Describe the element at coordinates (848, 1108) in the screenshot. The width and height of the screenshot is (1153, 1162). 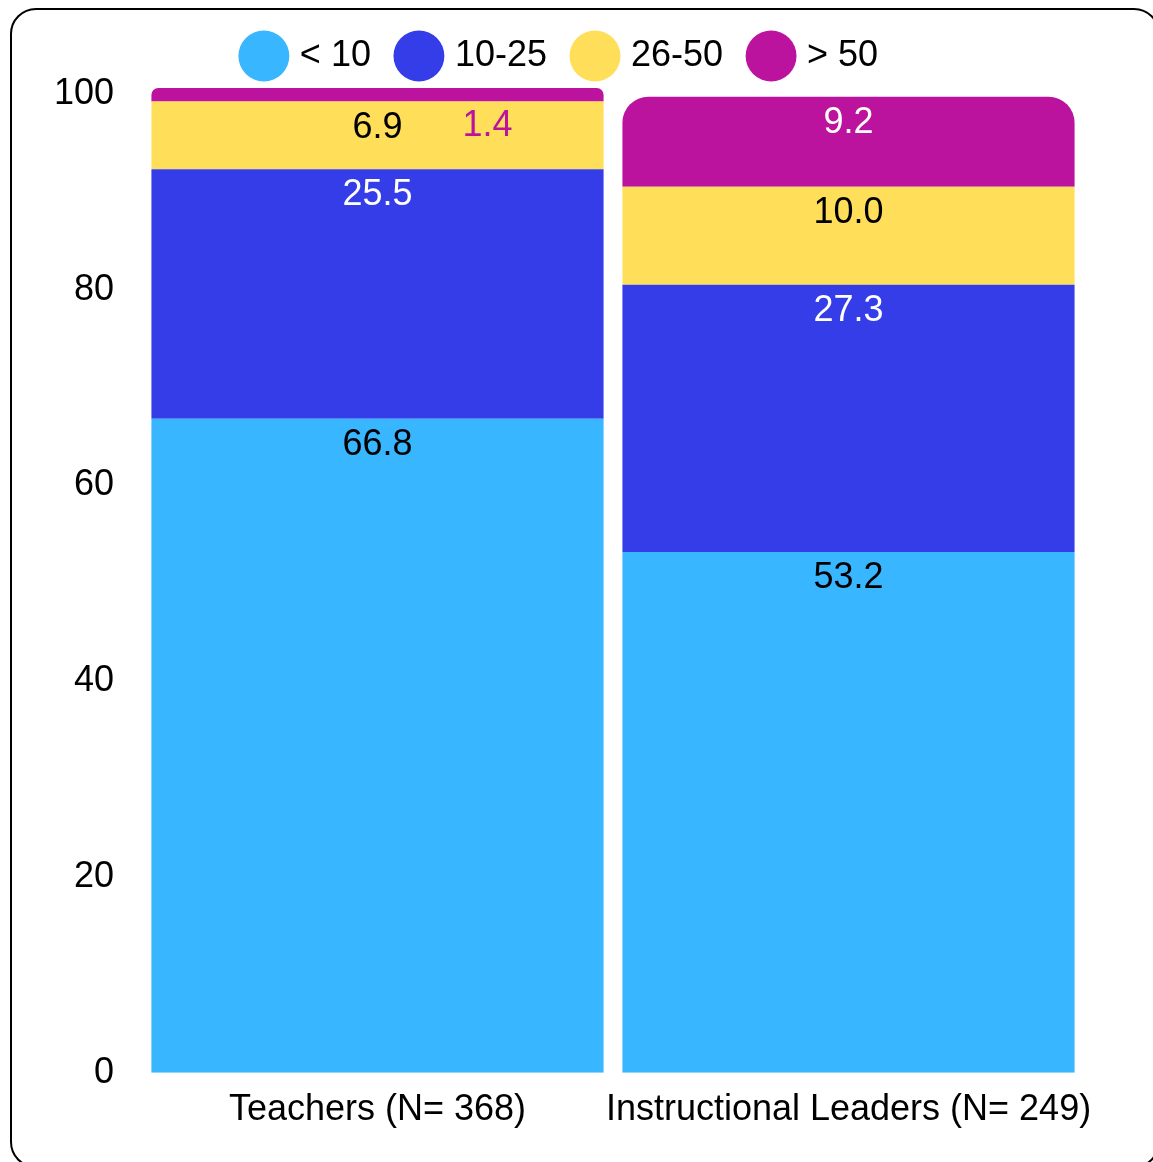
I see `x-tick-label: Instructional Leaders (N= 249)` at that location.